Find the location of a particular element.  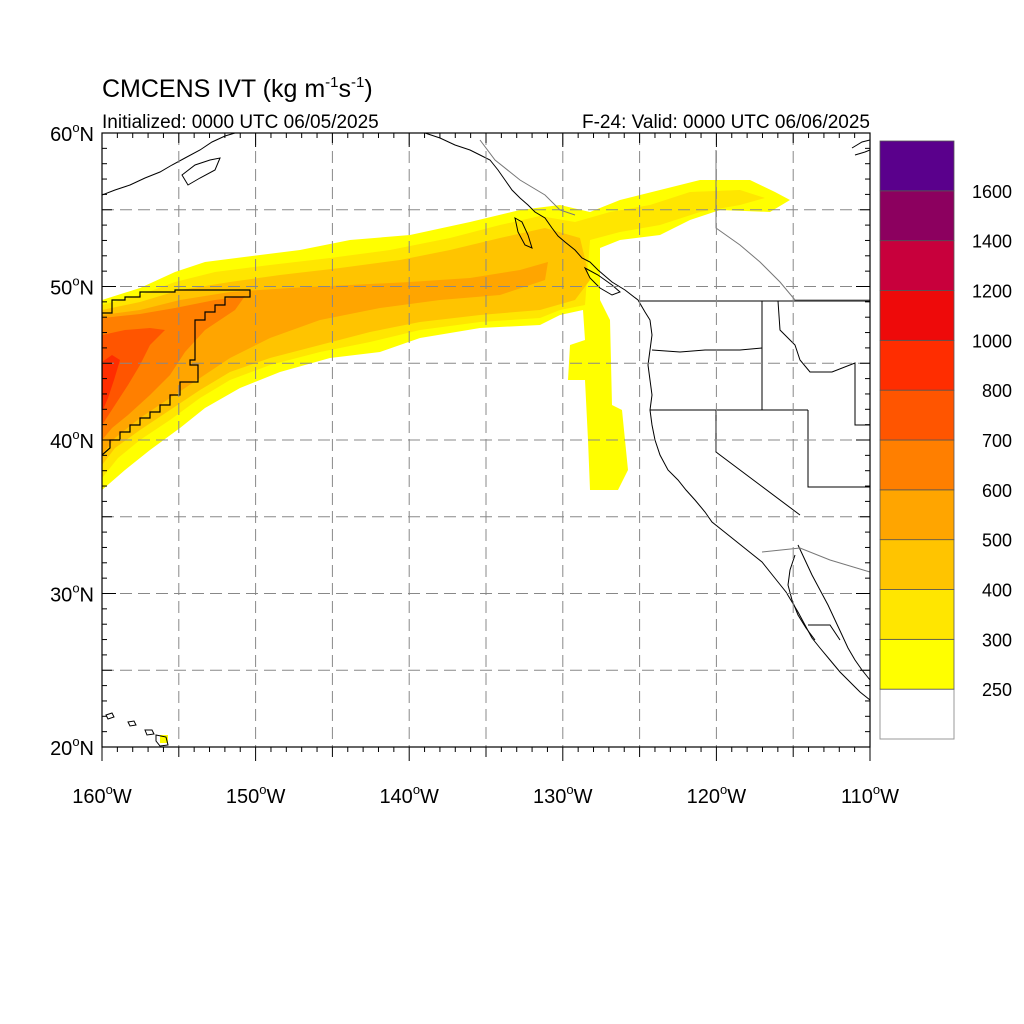

lon-label: 110oW is located at coordinates (870, 795).